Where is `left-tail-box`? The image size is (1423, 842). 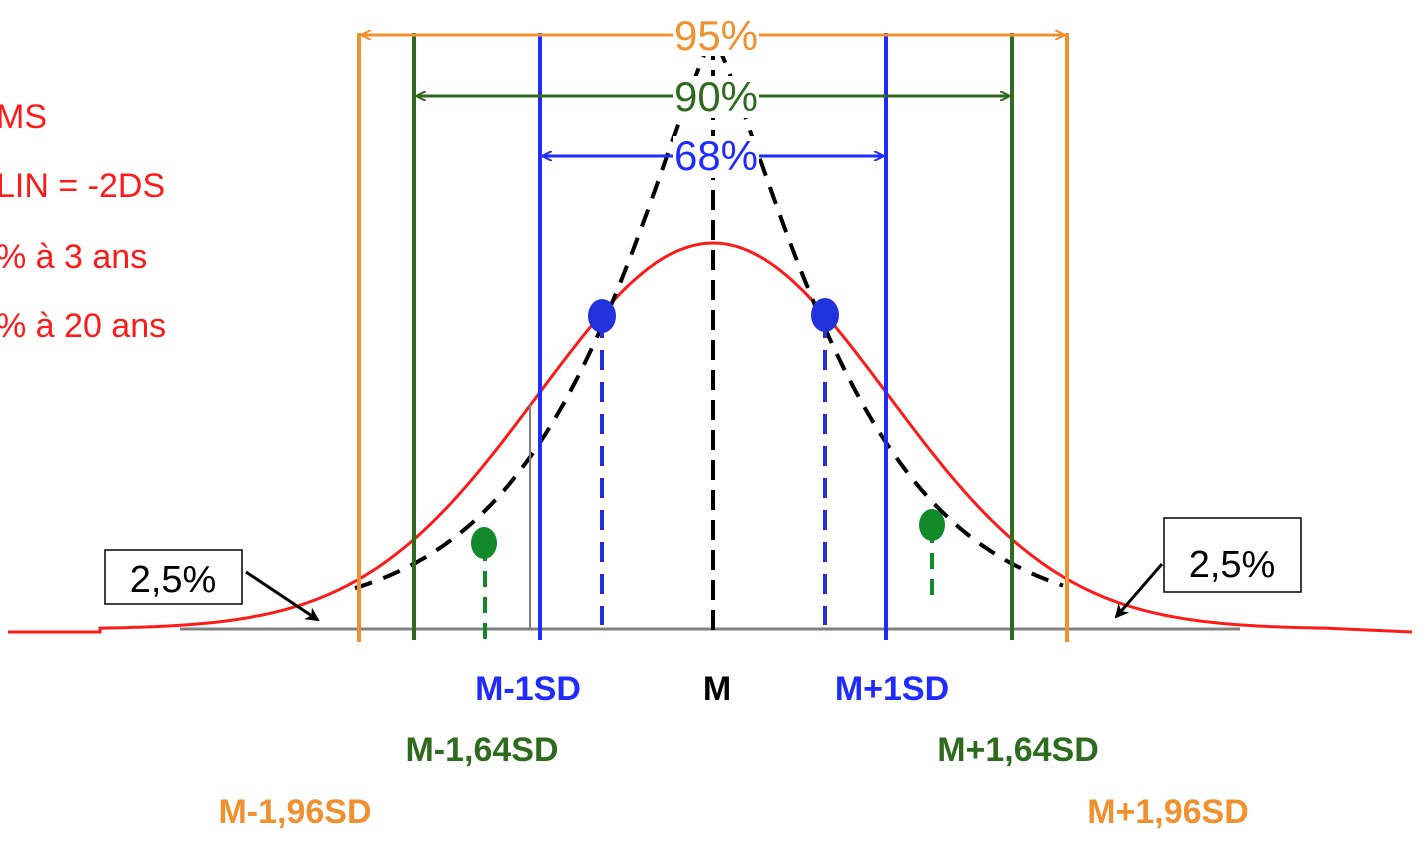
left-tail-box is located at coordinates (173, 577).